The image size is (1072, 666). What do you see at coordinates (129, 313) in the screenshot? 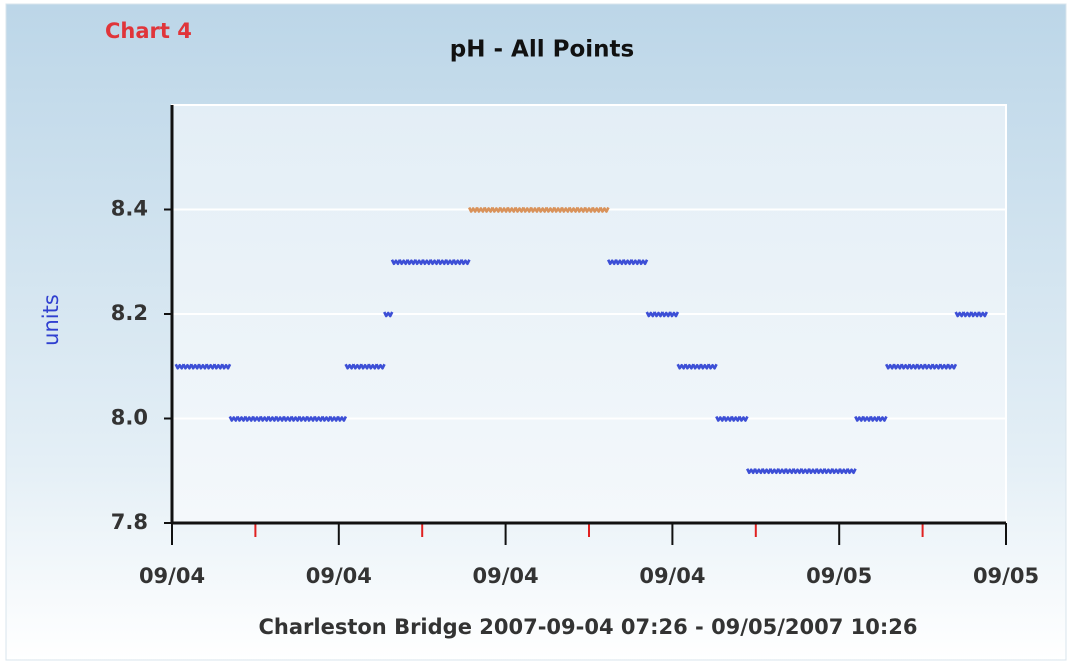
I see `y-tick-label: 8.2` at bounding box center [129, 313].